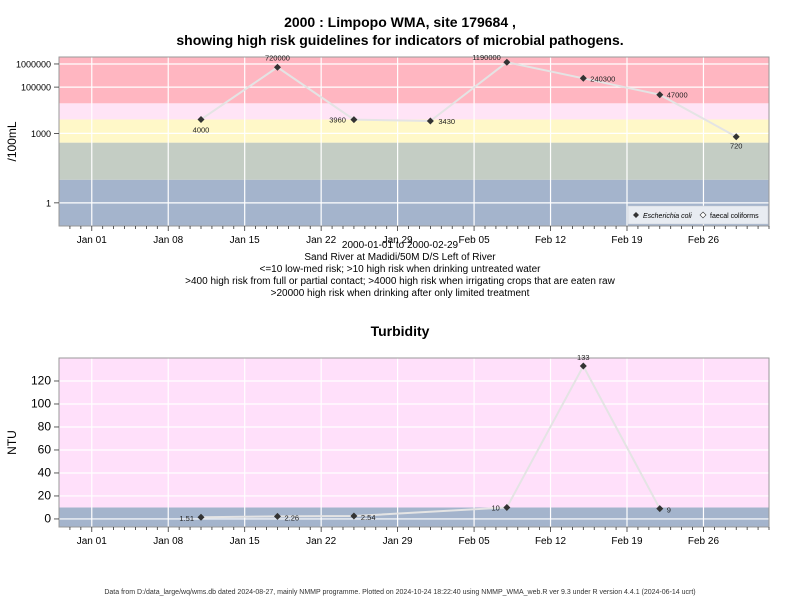 The width and height of the screenshot is (800, 600). Describe the element at coordinates (669, 510) in the screenshot. I see `data-label: 9` at that location.